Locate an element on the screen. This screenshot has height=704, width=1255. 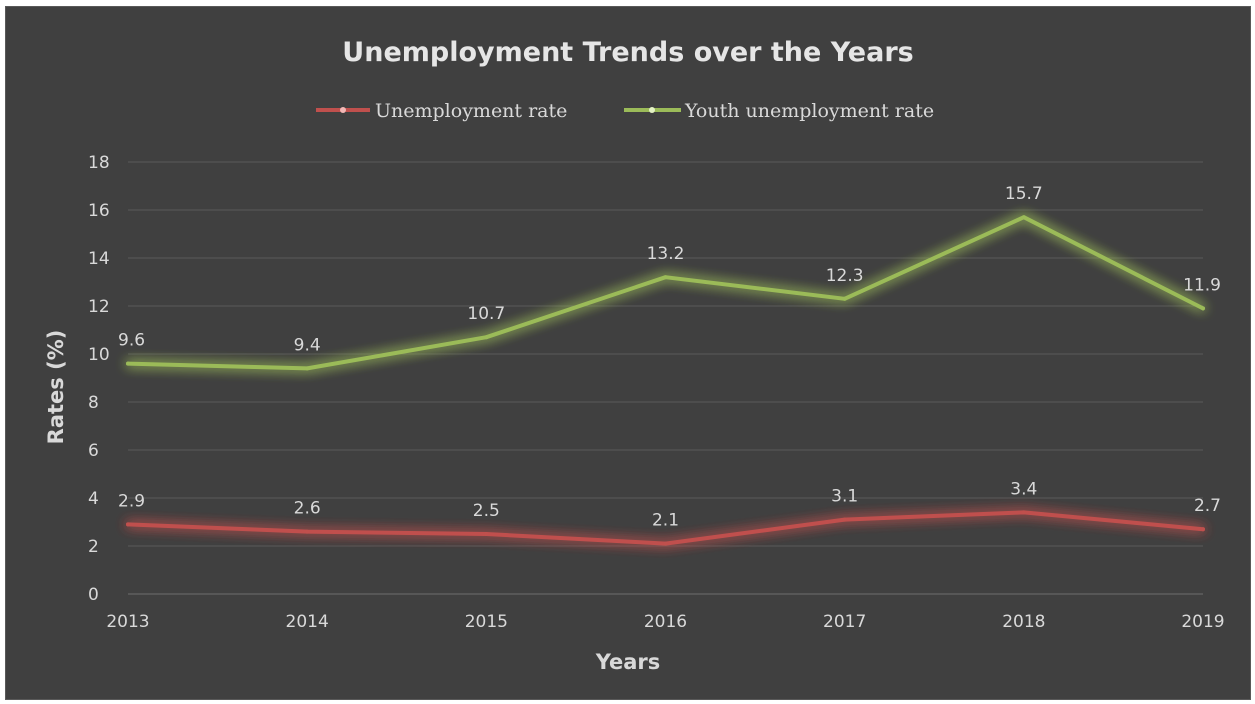
y-axis-ticks: 0 2 4 6 8 10 12 14 16 18 is located at coordinates (99, 379).